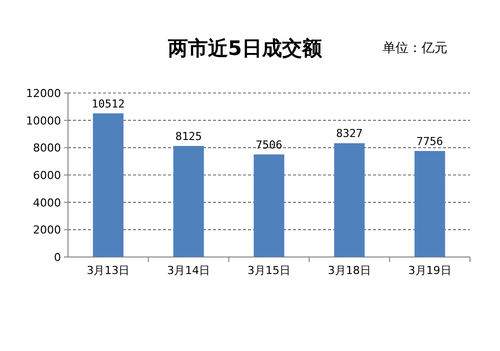  I want to click on y-tick-label: 12000, so click(43, 93).